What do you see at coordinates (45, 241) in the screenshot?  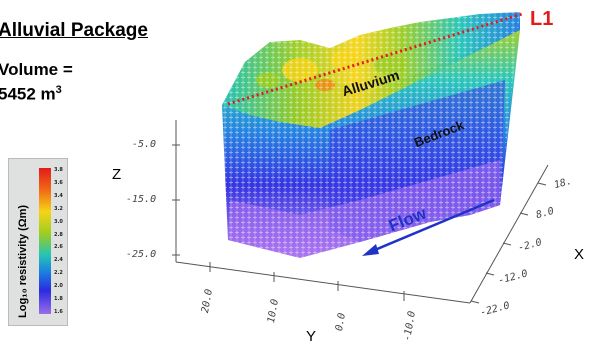 I see `colorbar-gradient` at bounding box center [45, 241].